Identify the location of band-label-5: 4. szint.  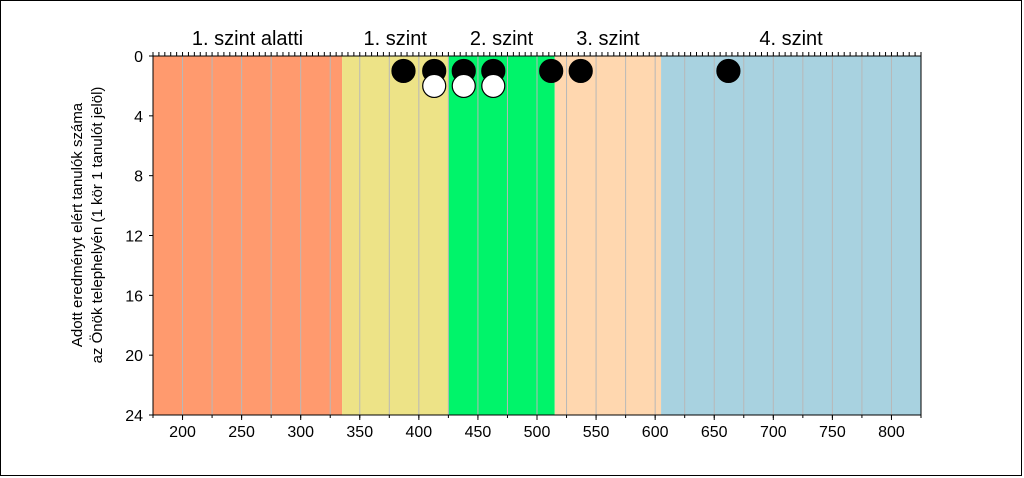
(791, 39).